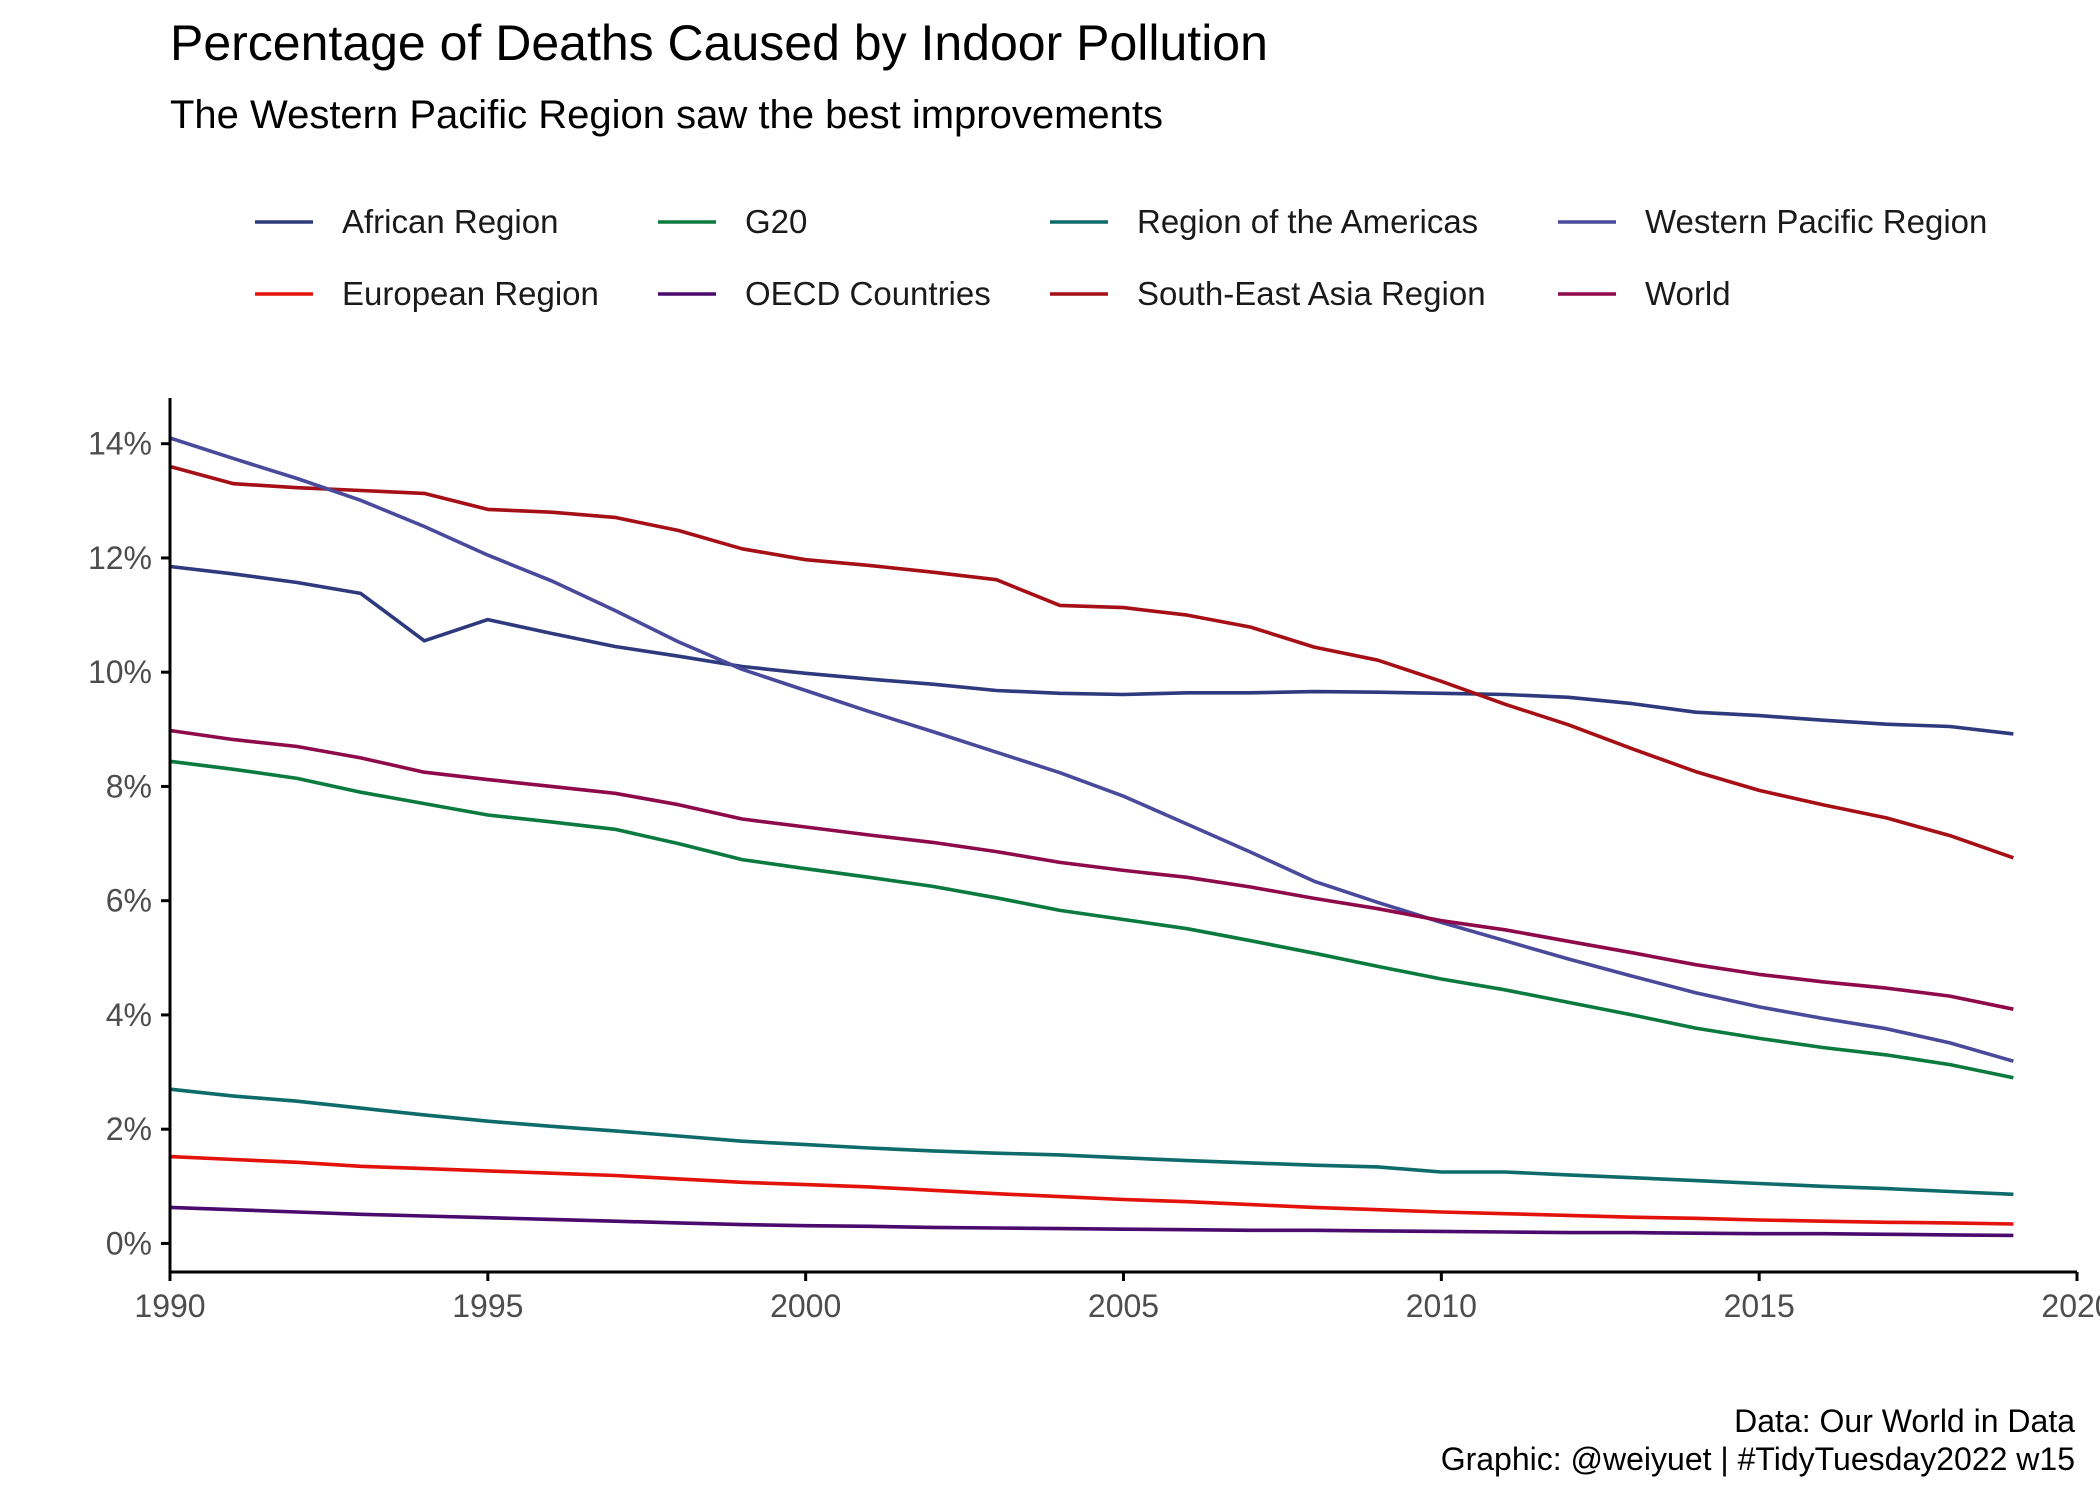 This screenshot has height=1500, width=2100. What do you see at coordinates (1758, 1459) in the screenshot?
I see `caption-credit: Graphic: @weiyuet | #TidyTuesday2022 w15` at bounding box center [1758, 1459].